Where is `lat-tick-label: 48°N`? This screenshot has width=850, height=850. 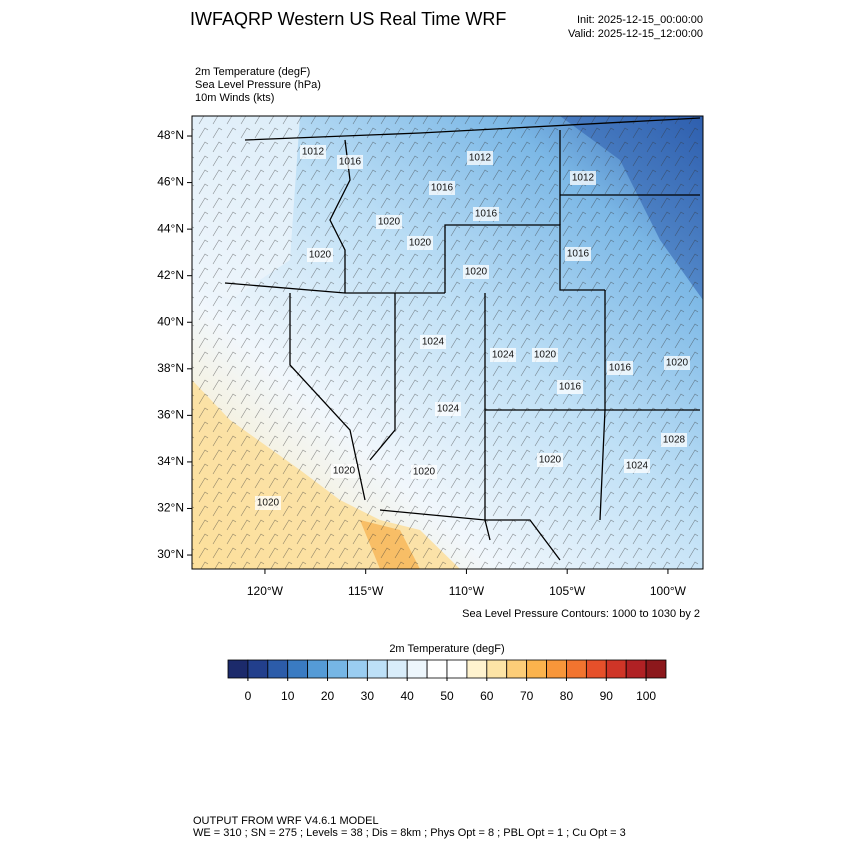 lat-tick-label: 48°N is located at coordinates (170, 135).